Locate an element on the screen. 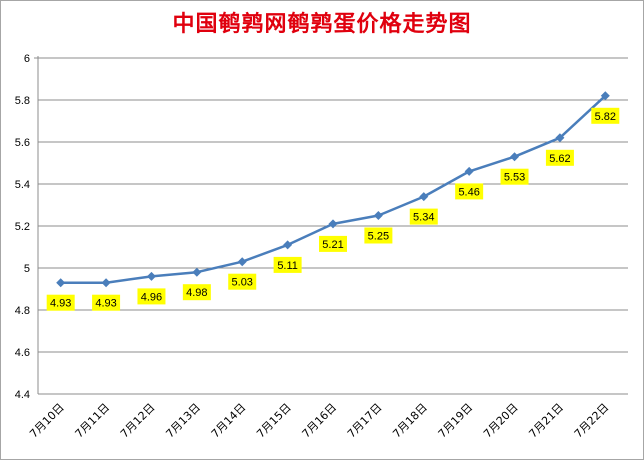 The width and height of the screenshot is (644, 460). x-tick-label: 7月20日 is located at coordinates (501, 421).